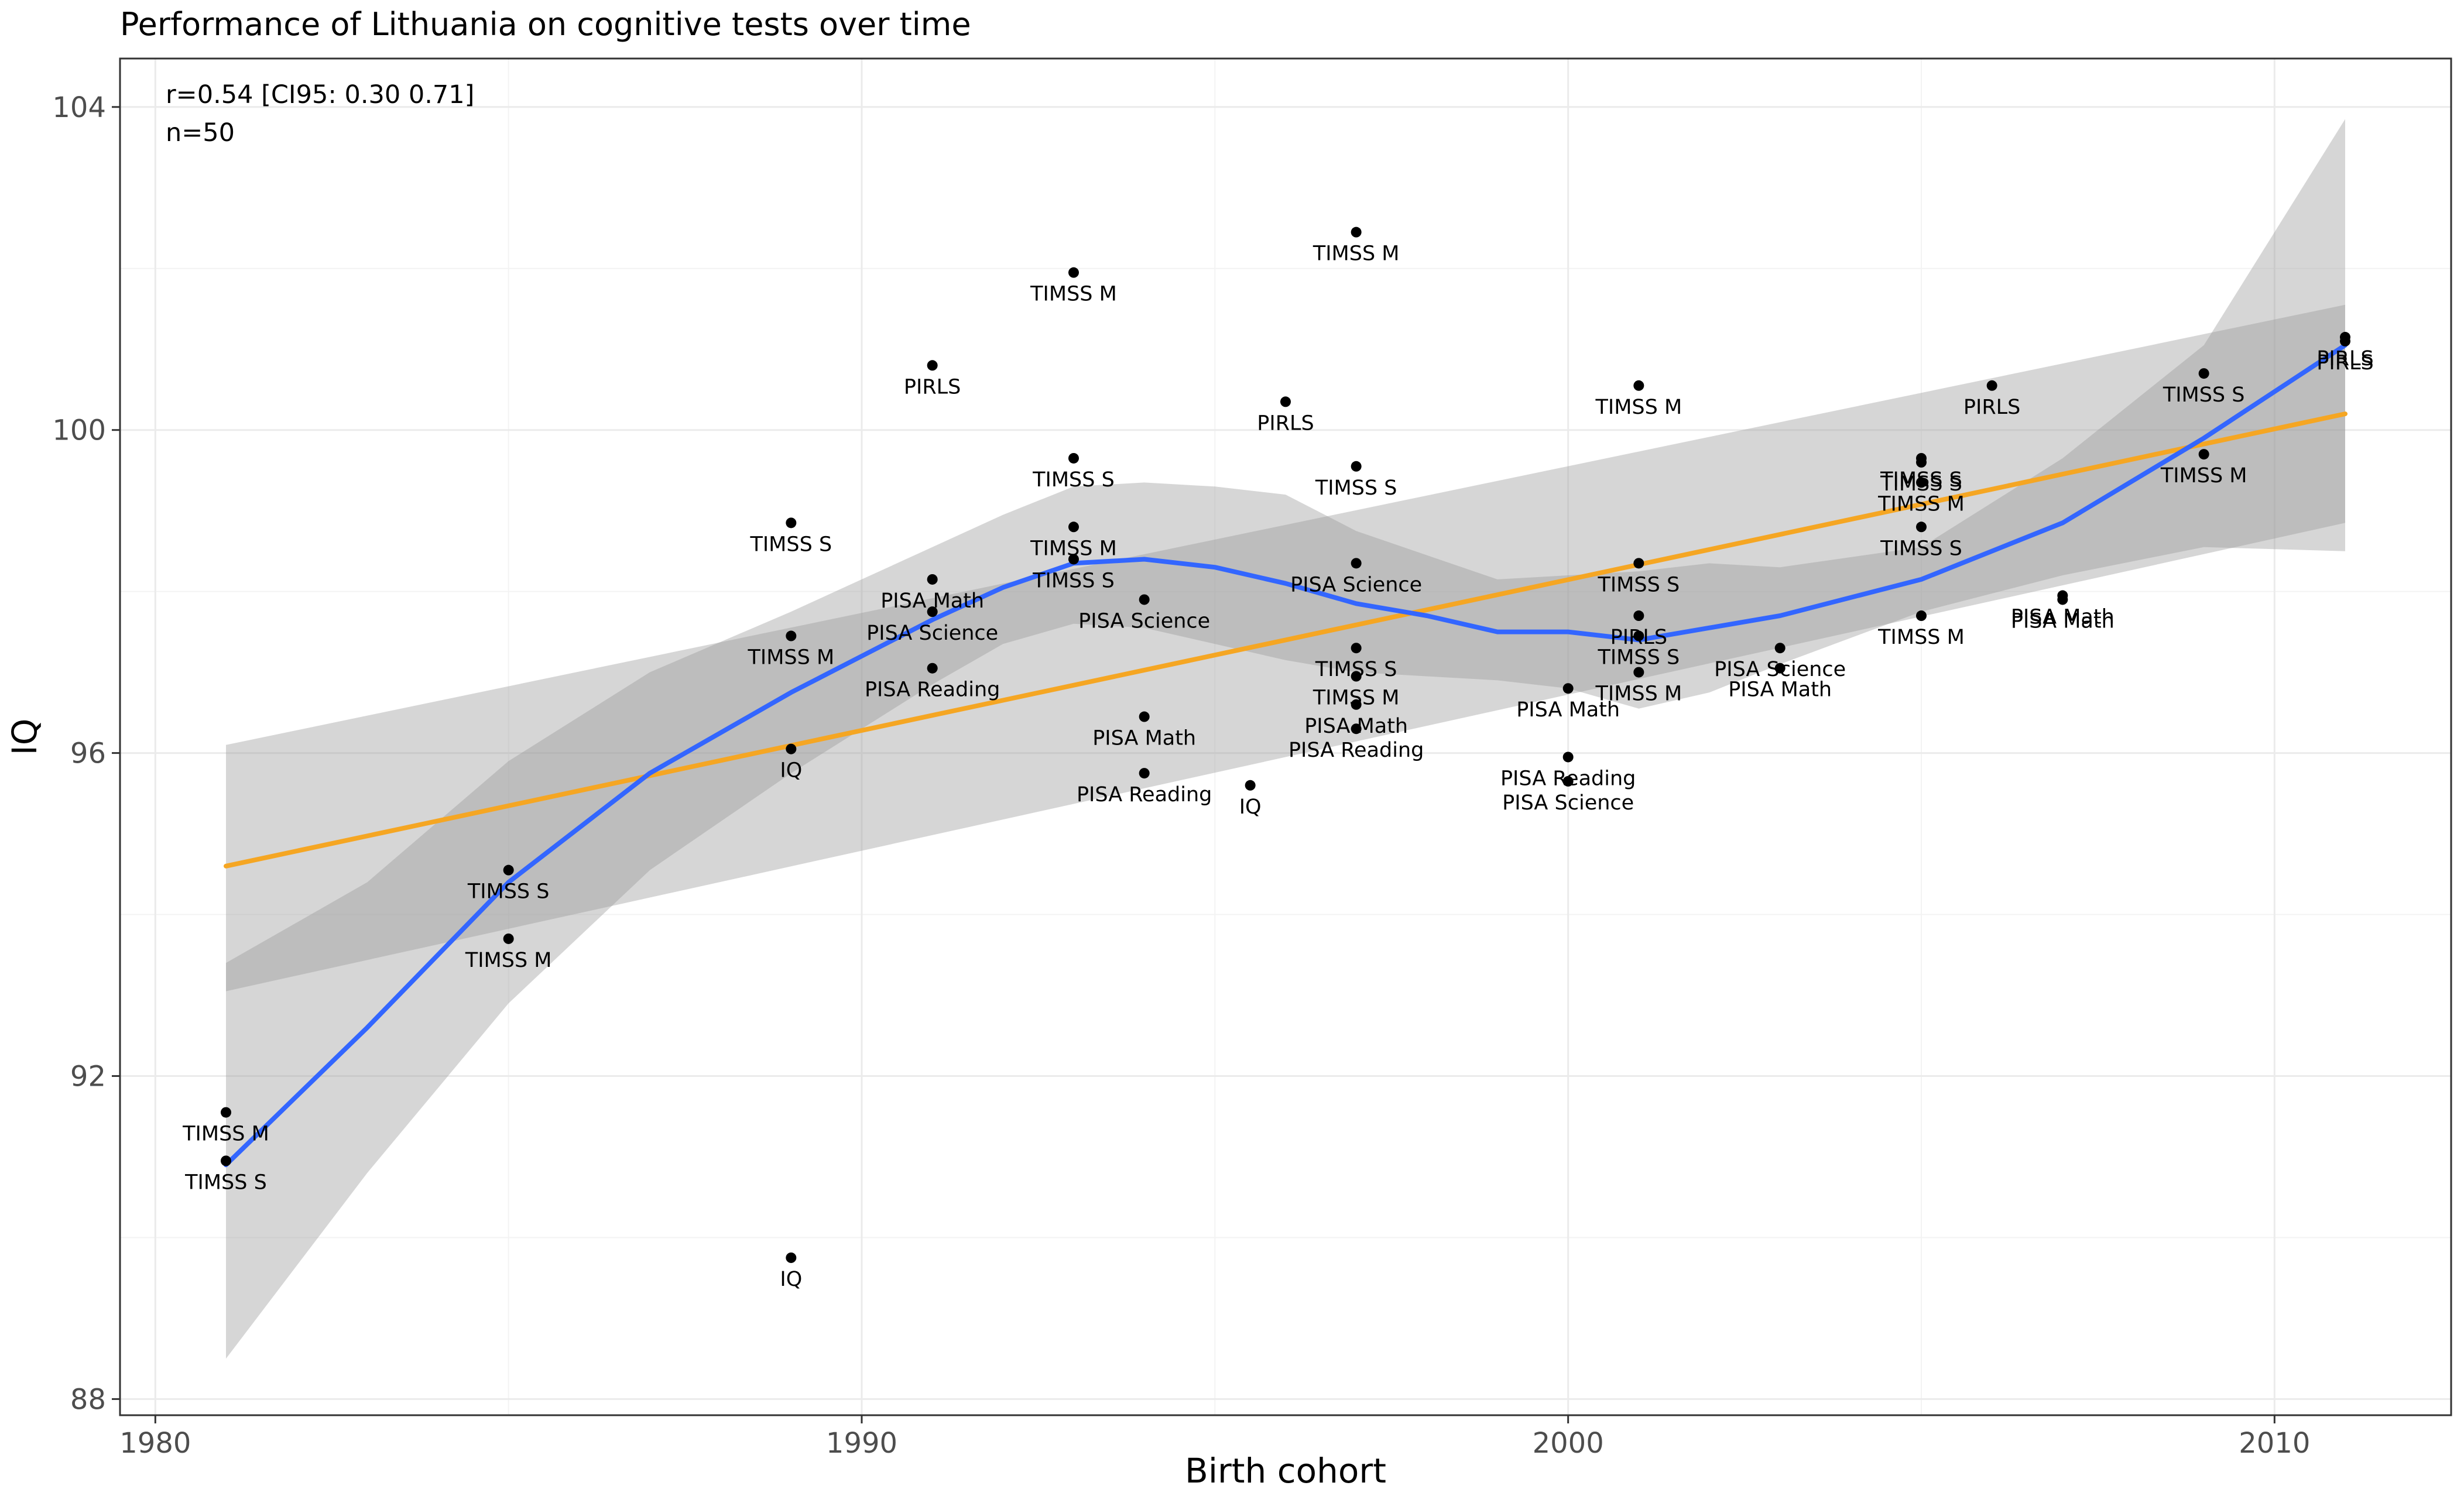  Describe the element at coordinates (24, 737) in the screenshot. I see `y-axis-title: IQ` at that location.